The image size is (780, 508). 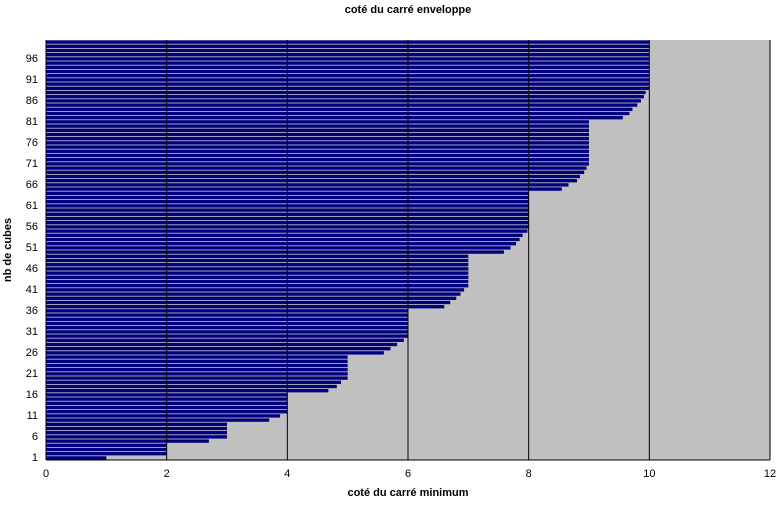 I want to click on x-tick-label: 6, so click(x=408, y=474).